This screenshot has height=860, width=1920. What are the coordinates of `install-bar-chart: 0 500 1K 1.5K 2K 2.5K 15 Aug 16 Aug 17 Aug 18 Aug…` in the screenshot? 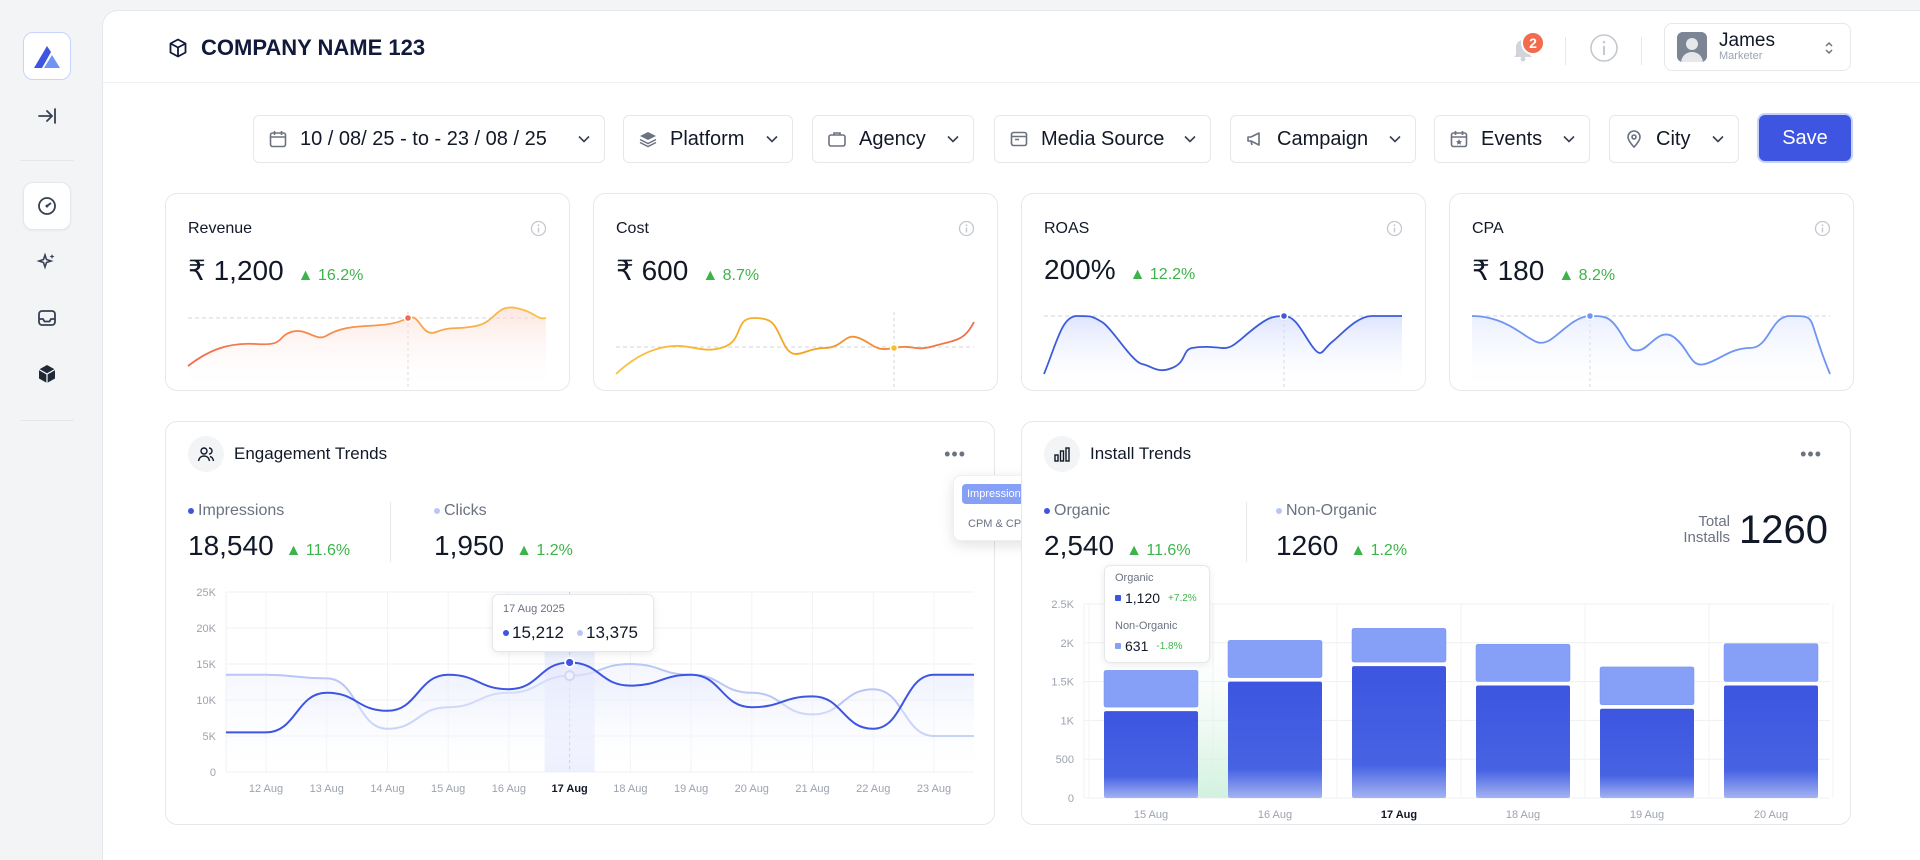 It's located at (1436, 700).